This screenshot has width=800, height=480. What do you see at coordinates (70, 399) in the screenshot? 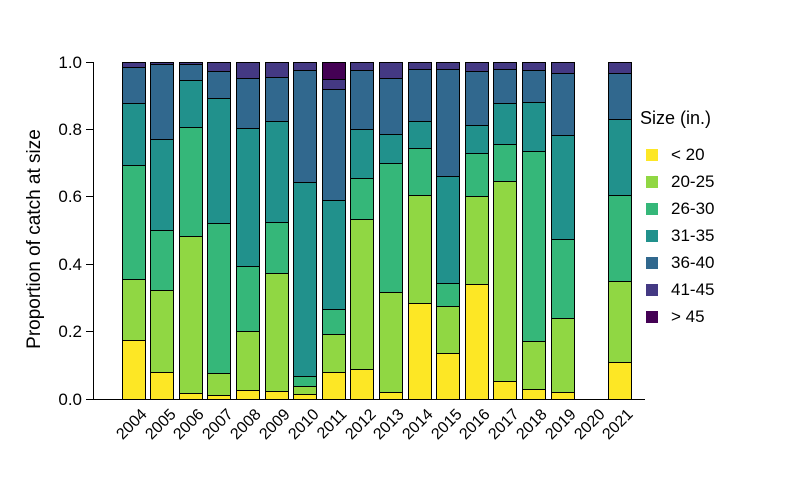
I see `y-tick-label: 0.0` at bounding box center [70, 399].